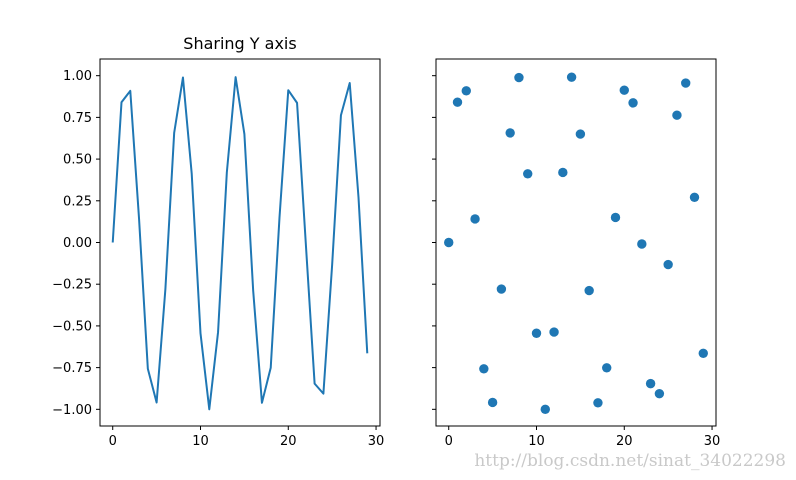  Describe the element at coordinates (72, 368) in the screenshot. I see `y-tick-label: −0.75` at that location.